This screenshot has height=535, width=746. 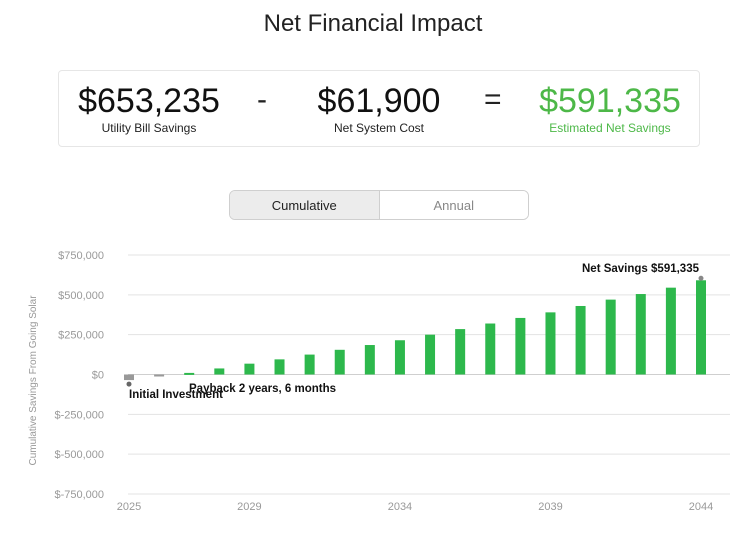 What do you see at coordinates (550, 507) in the screenshot?
I see `x-tick-label: 2039` at bounding box center [550, 507].